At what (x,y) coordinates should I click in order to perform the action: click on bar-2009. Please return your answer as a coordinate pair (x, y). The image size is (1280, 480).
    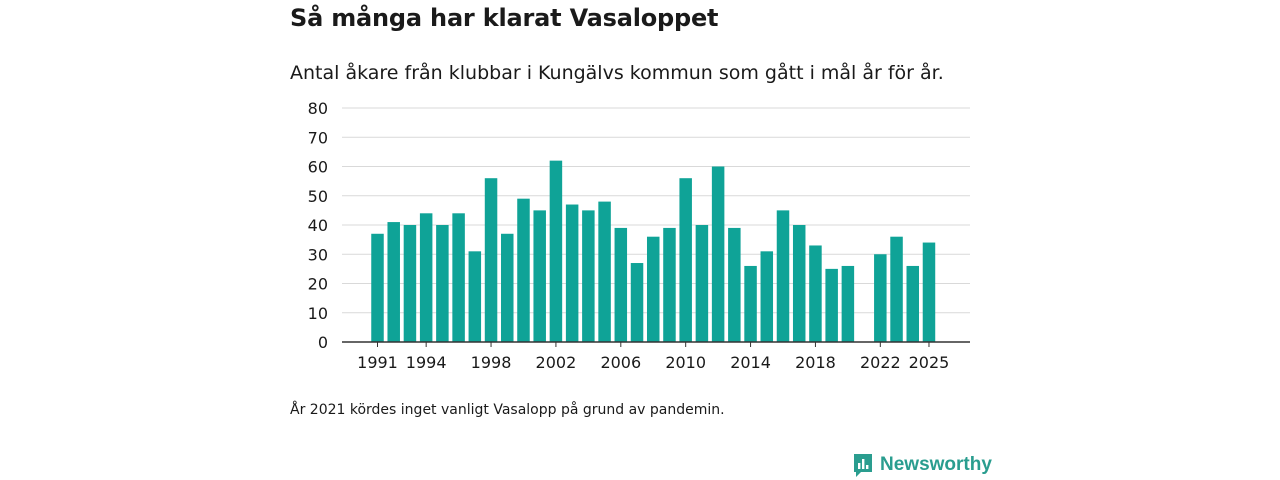
    Looking at the image, I should click on (669, 284).